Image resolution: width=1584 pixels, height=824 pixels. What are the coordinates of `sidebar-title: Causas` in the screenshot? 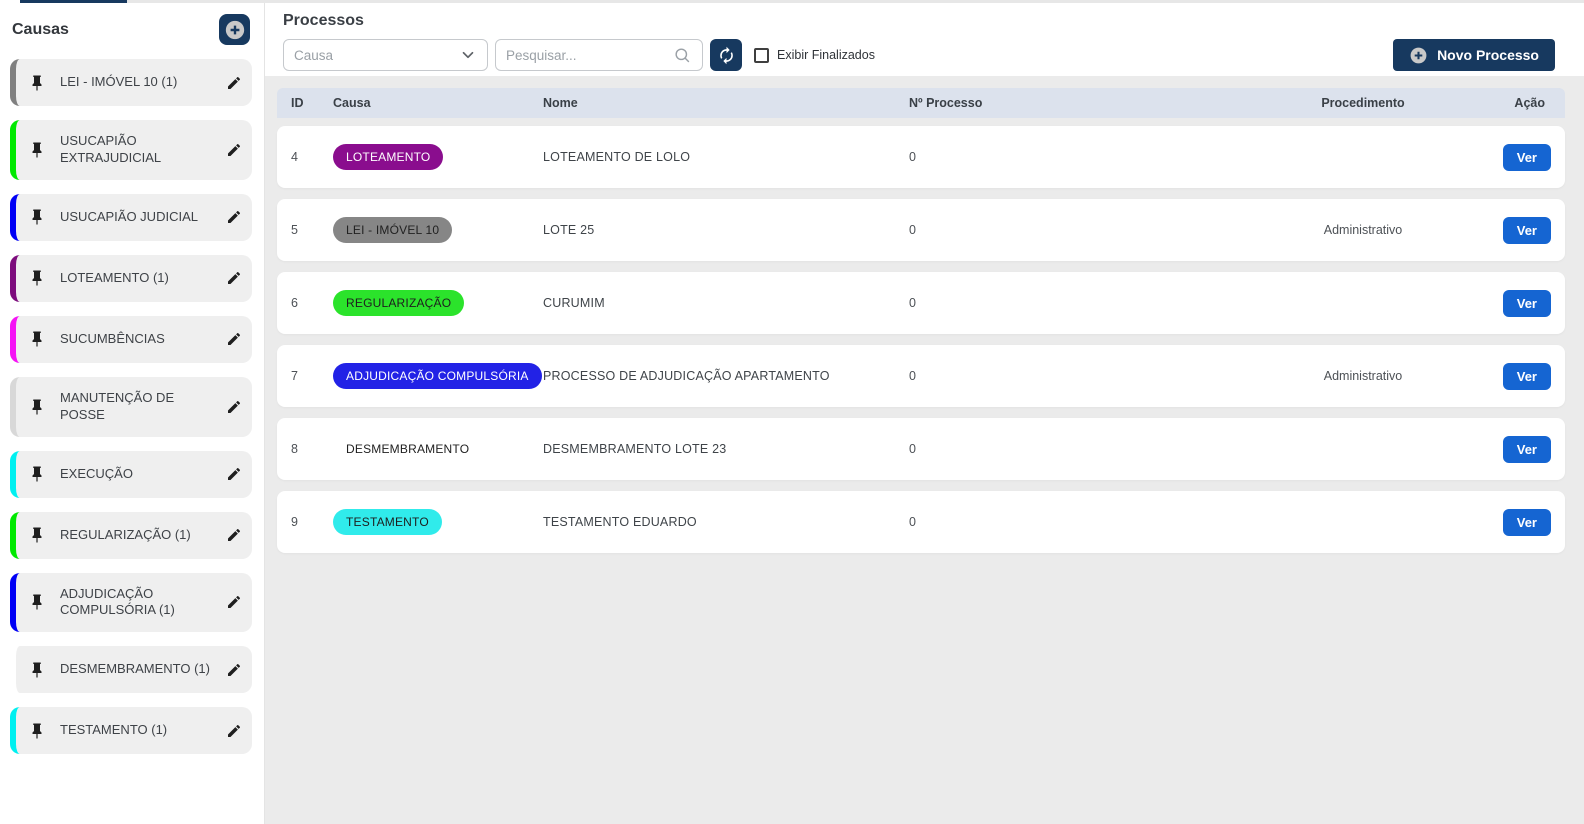 It's located at (40, 29).